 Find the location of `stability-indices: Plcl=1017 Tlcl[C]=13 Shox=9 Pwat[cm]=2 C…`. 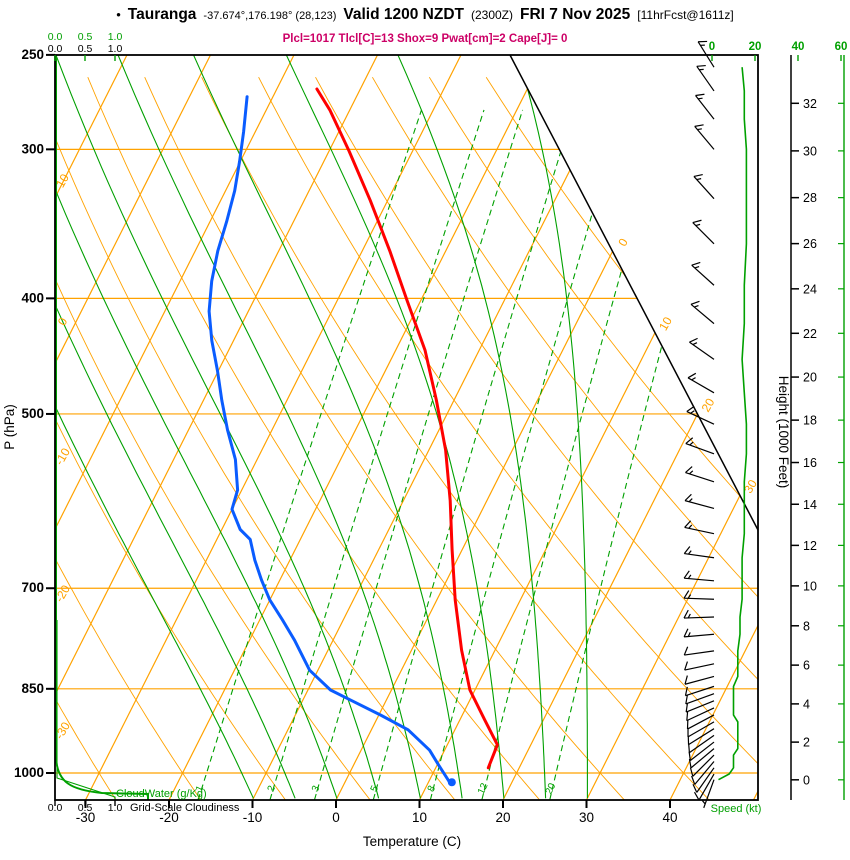

stability-indices: Plcl=1017 Tlcl[C]=13 Shox=9 Pwat[cm]=2 C… is located at coordinates (425, 39).